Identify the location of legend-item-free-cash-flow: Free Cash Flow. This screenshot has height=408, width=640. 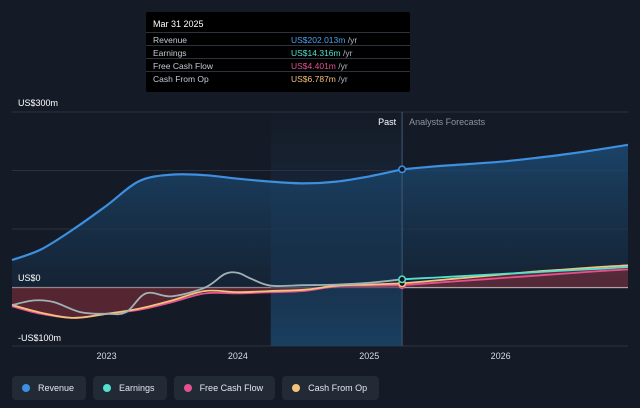
(224, 388).